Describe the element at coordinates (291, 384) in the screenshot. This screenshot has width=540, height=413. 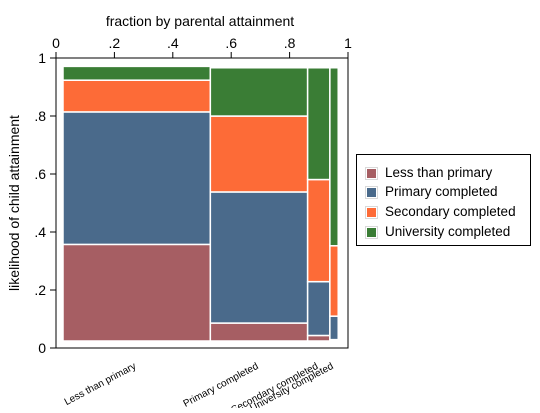
I see `x-category-label-3: University completed` at that location.